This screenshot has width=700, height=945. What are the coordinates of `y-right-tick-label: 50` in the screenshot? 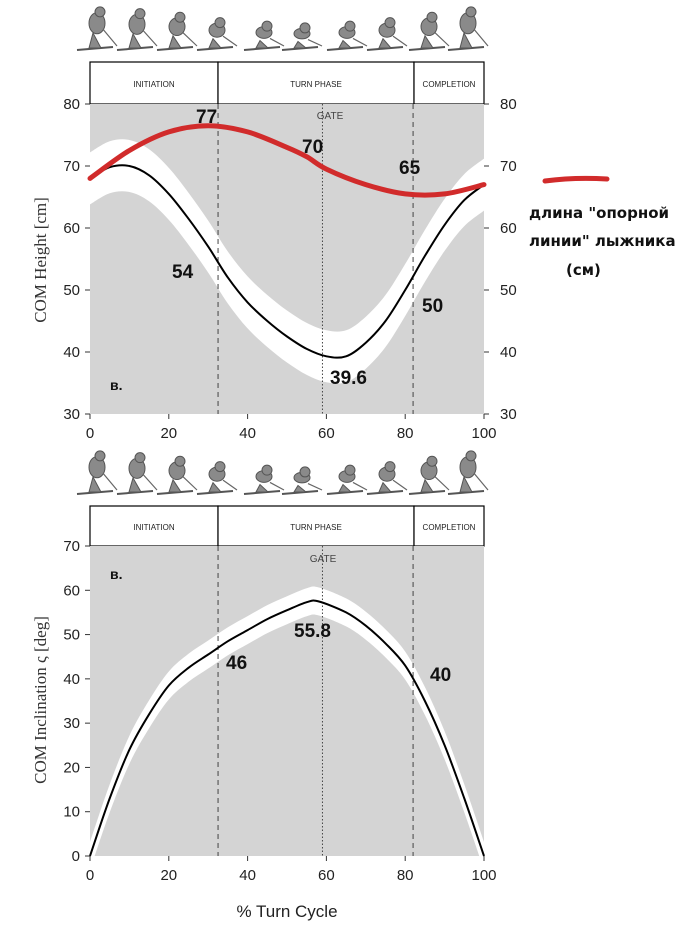 It's located at (508, 290).